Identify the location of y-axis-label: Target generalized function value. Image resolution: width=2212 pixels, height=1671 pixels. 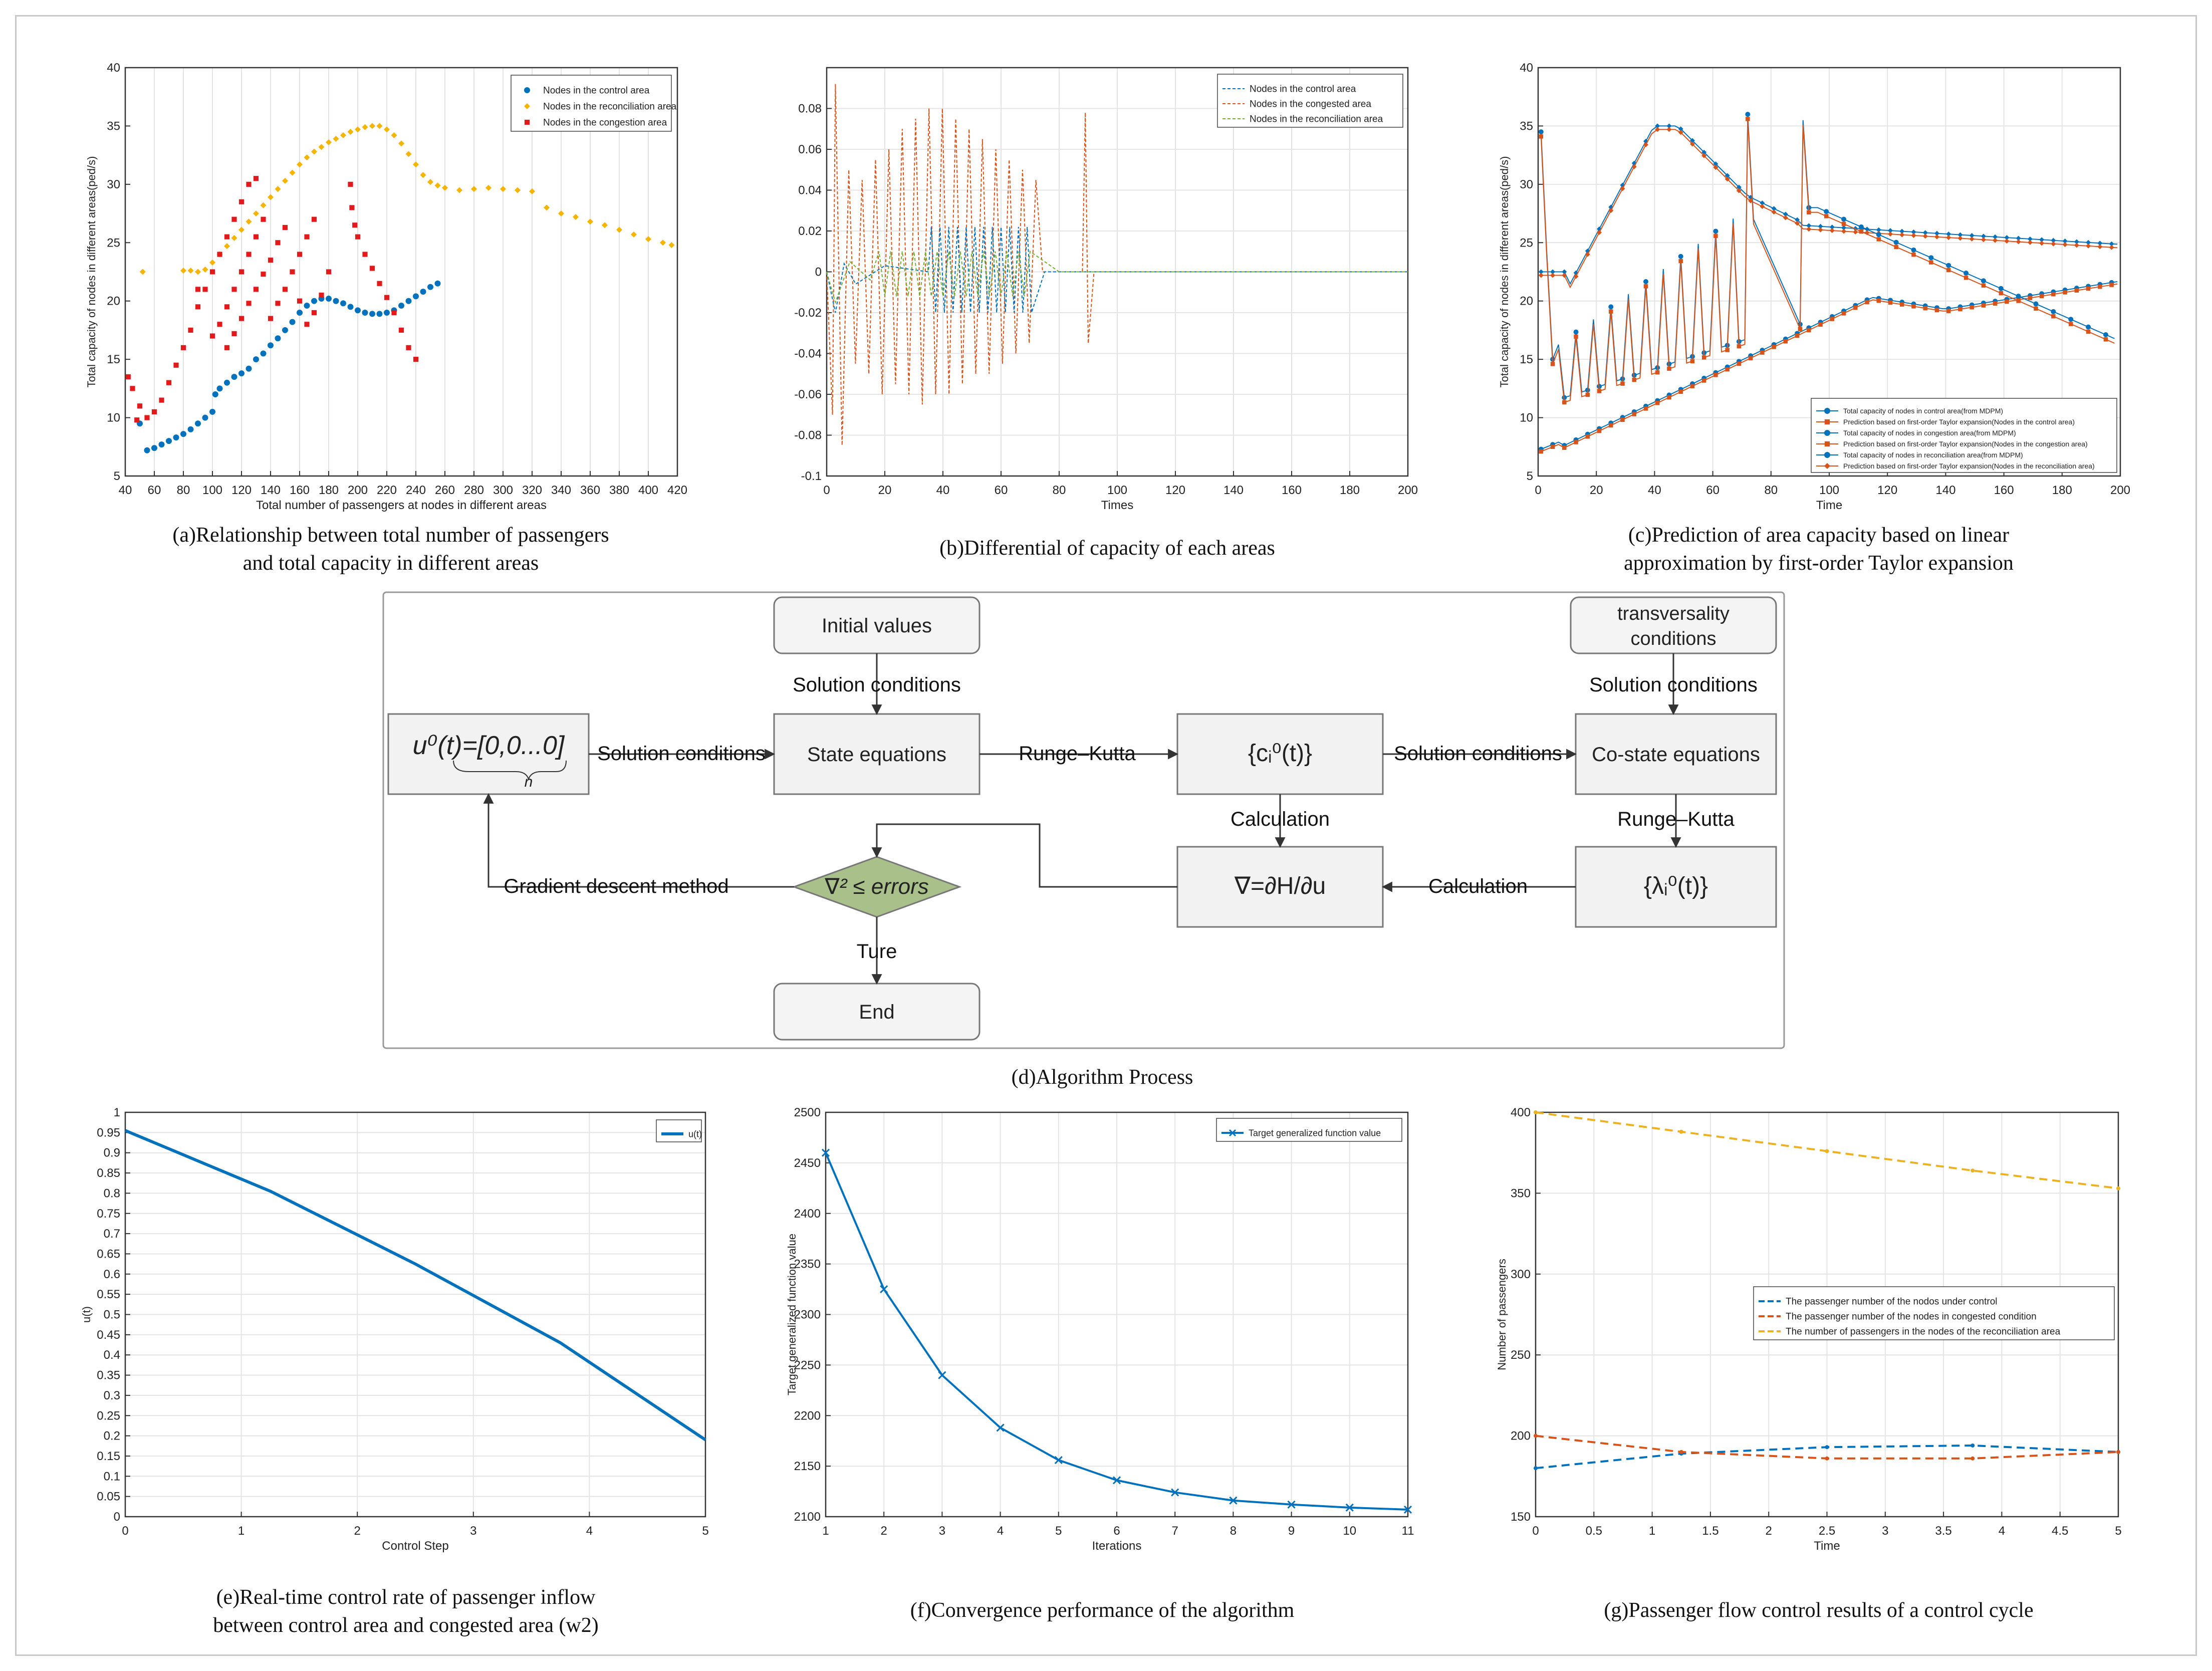
(792, 1314).